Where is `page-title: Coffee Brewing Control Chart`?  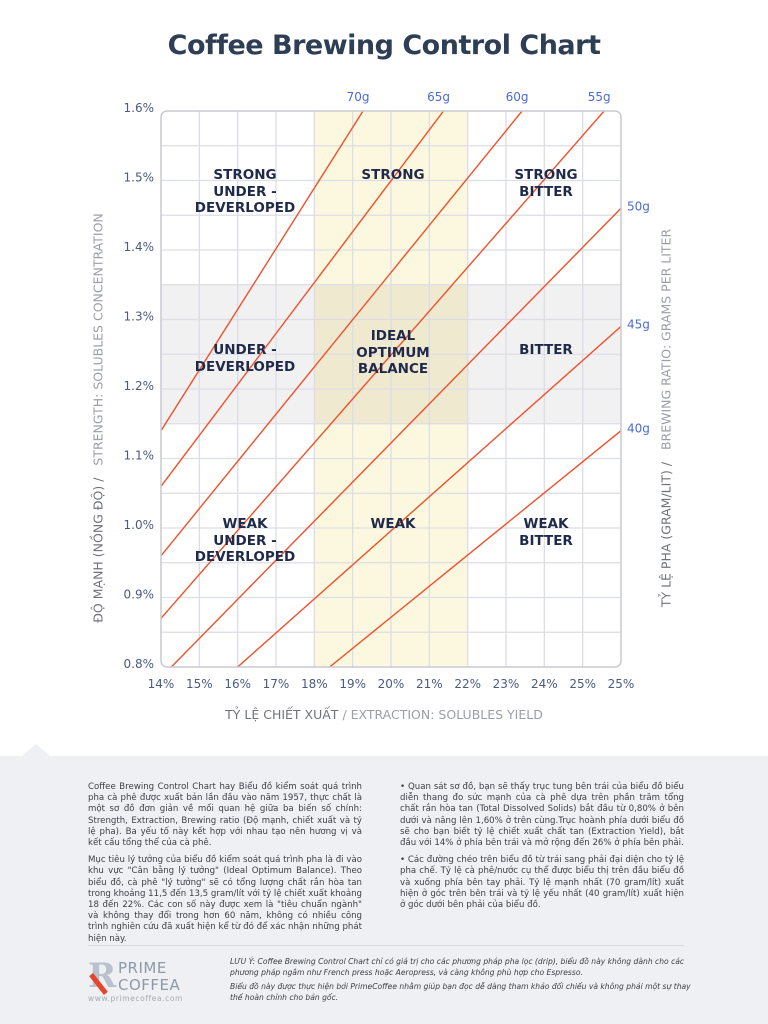 page-title: Coffee Brewing Control Chart is located at coordinates (384, 45).